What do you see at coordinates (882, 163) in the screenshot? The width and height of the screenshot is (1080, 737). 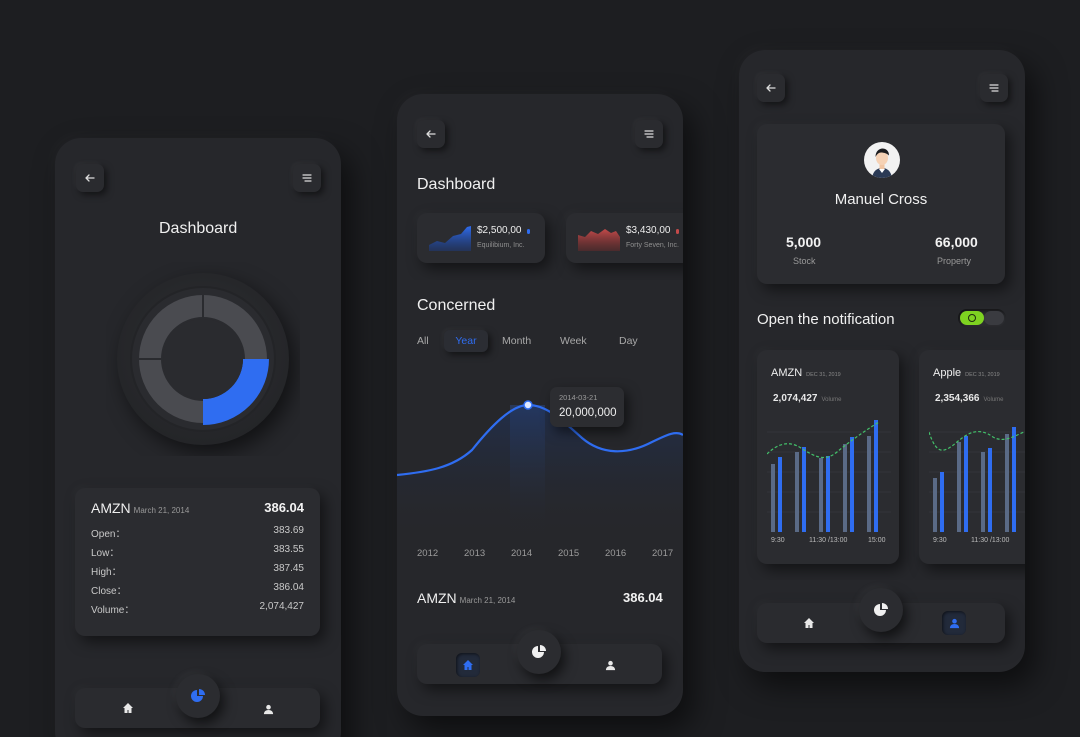 I see `avatar-illustration` at bounding box center [882, 163].